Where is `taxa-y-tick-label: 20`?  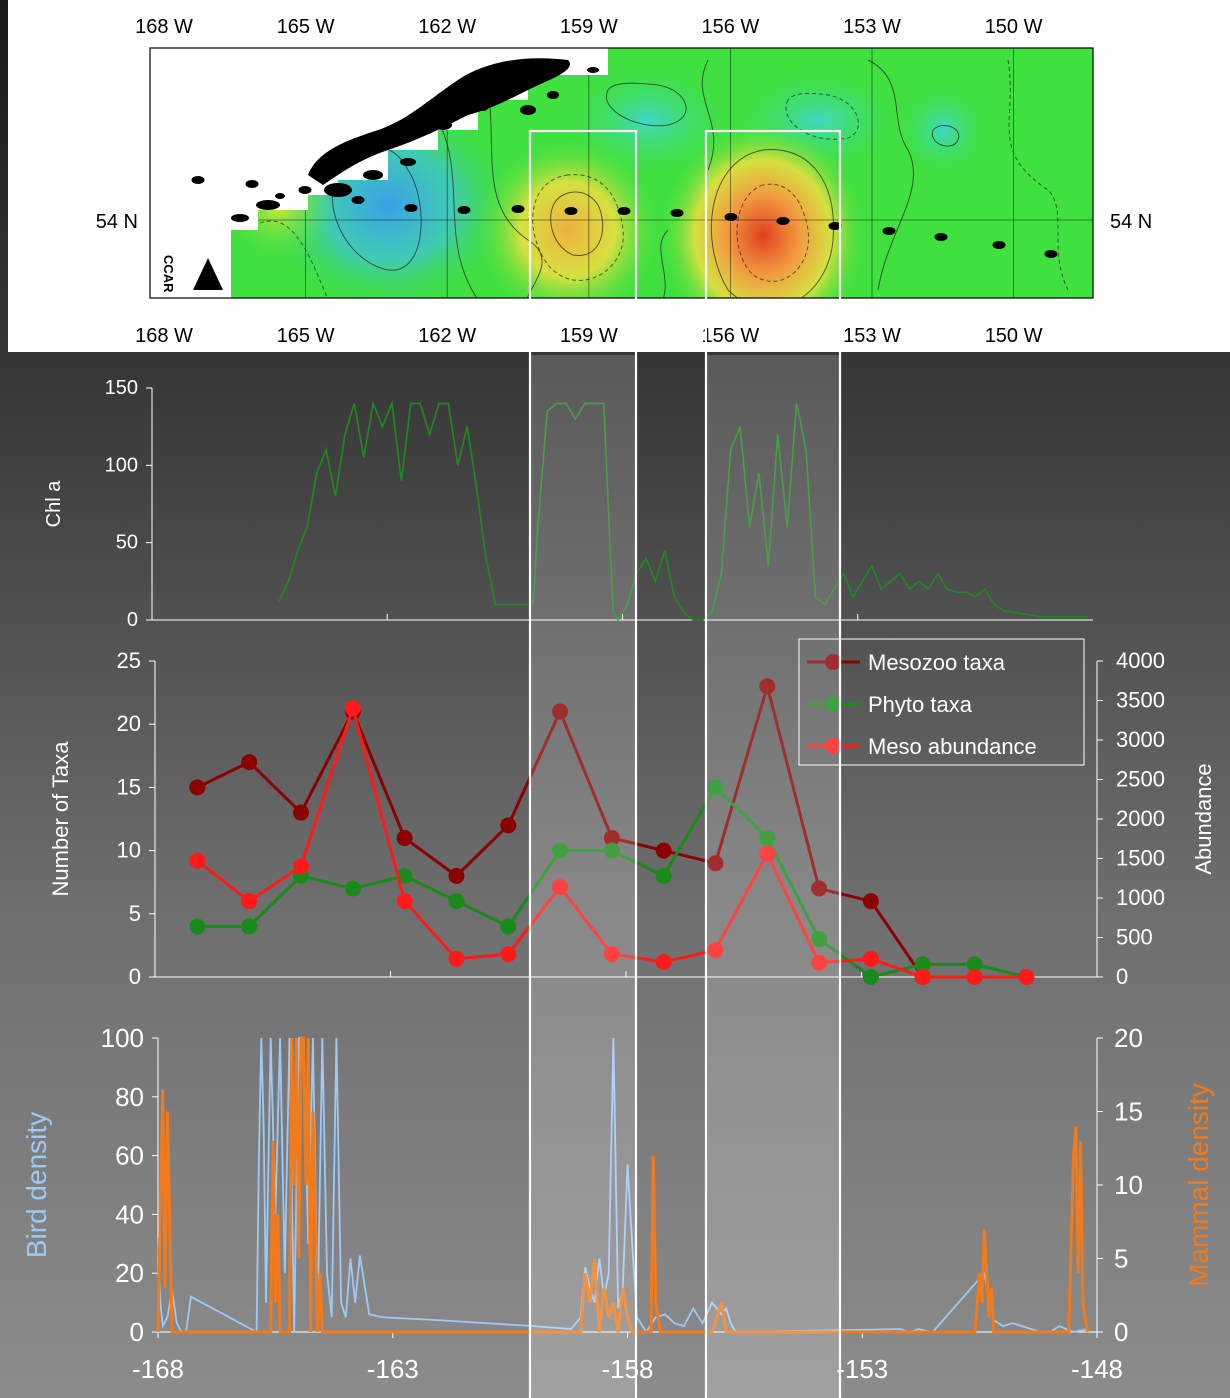 taxa-y-tick-label: 20 is located at coordinates (129, 723).